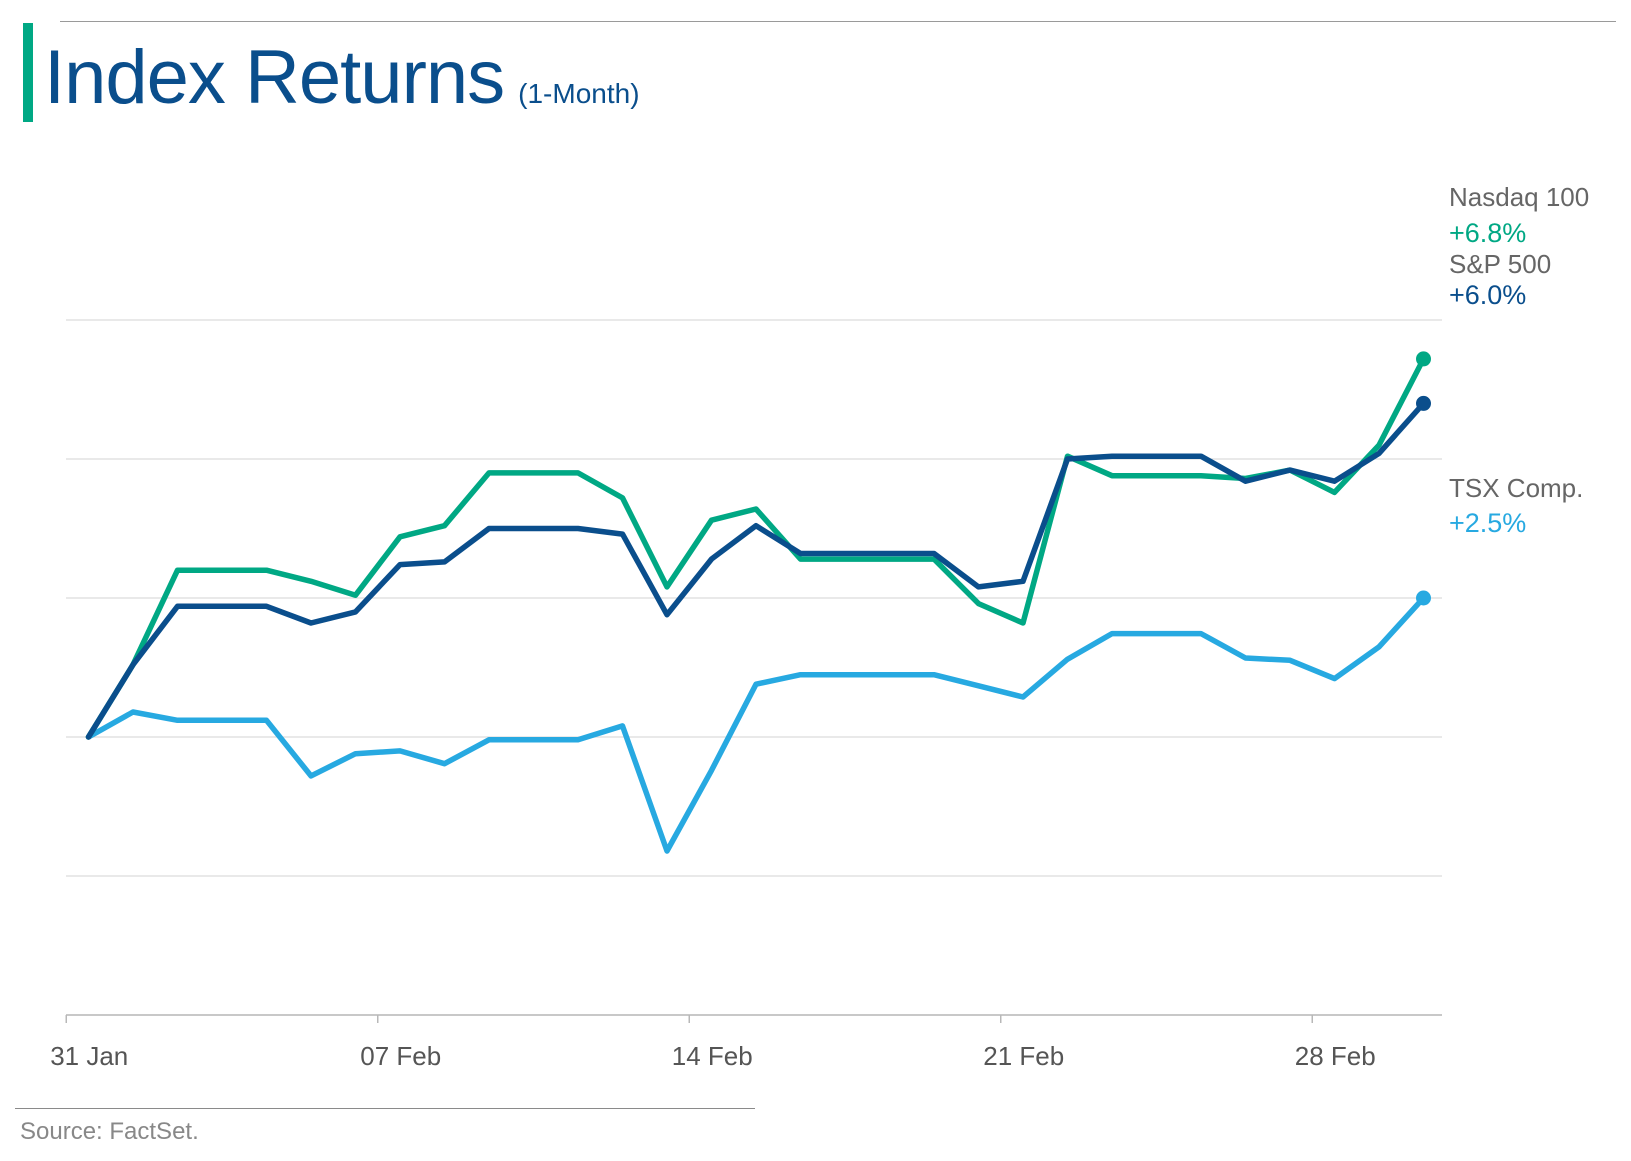 This screenshot has width=1631, height=1161. I want to click on x-tick-label: 21 Feb, so click(1023, 1056).